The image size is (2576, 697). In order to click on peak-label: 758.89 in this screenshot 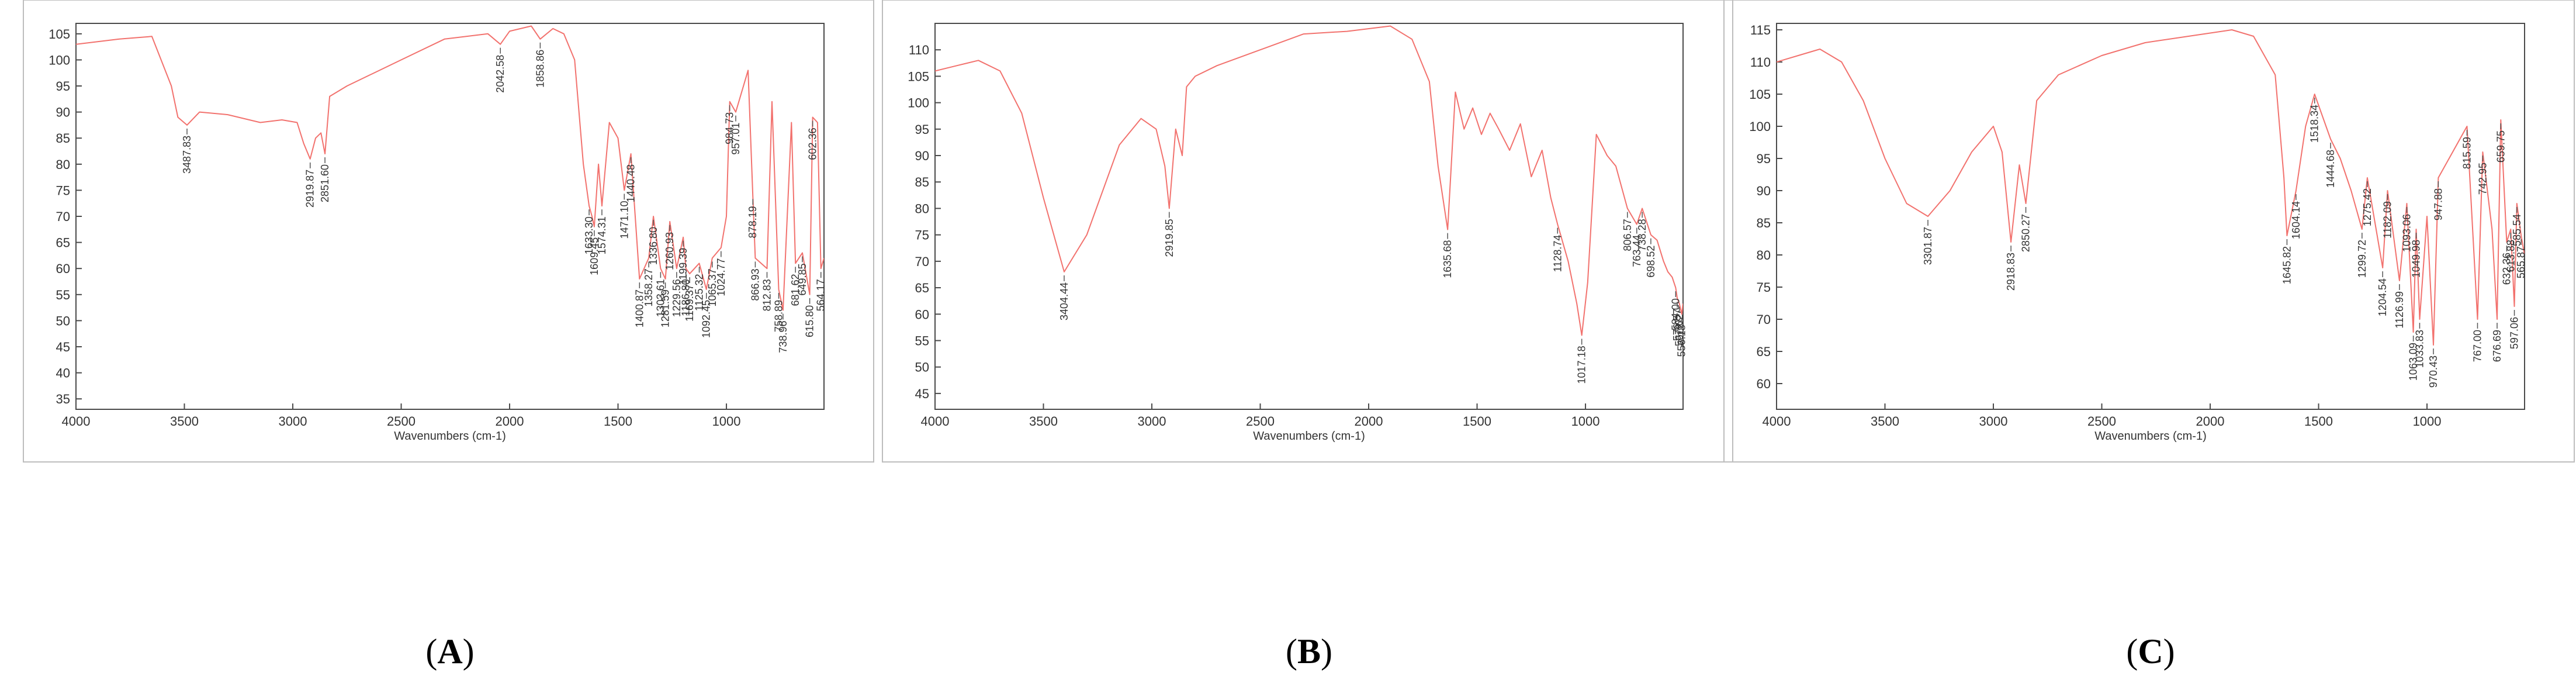, I will do `click(779, 316)`.